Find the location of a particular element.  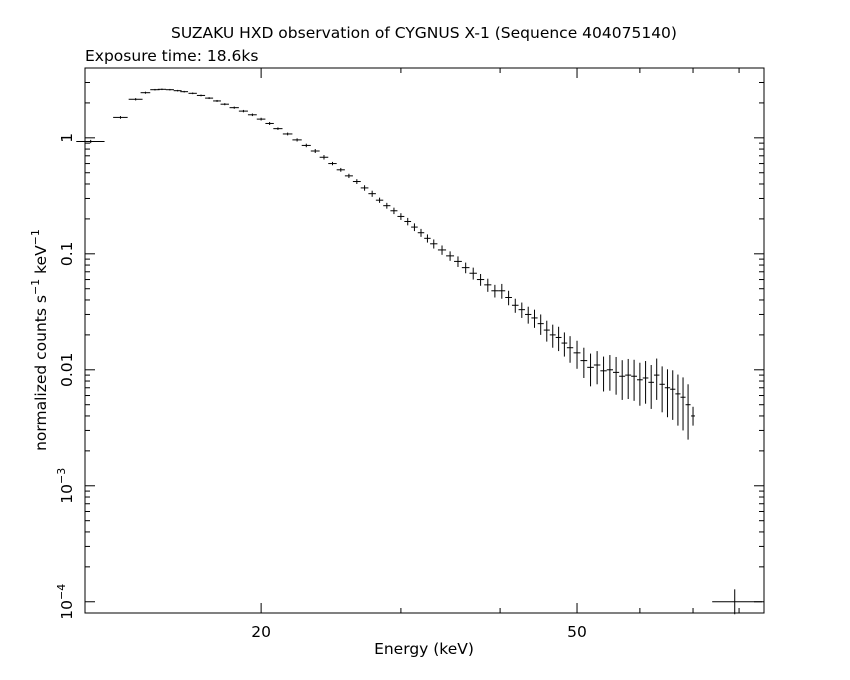

y-tick-label: 1 is located at coordinates (67, 138).